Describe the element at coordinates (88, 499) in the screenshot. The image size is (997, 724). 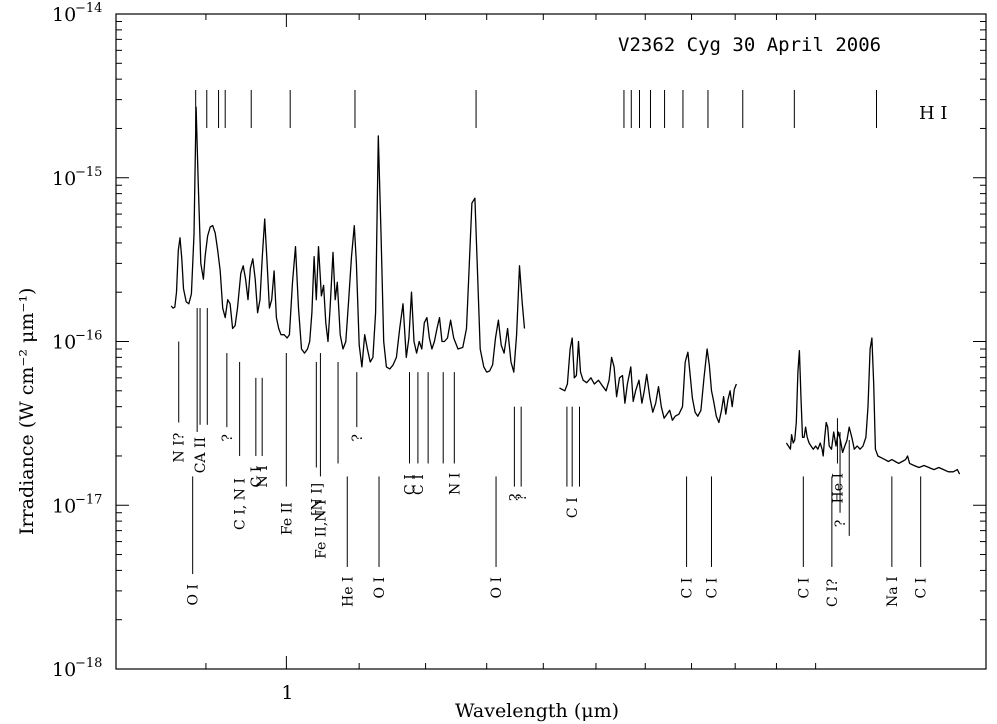
I see `y-tick-exponent: −17` at that location.